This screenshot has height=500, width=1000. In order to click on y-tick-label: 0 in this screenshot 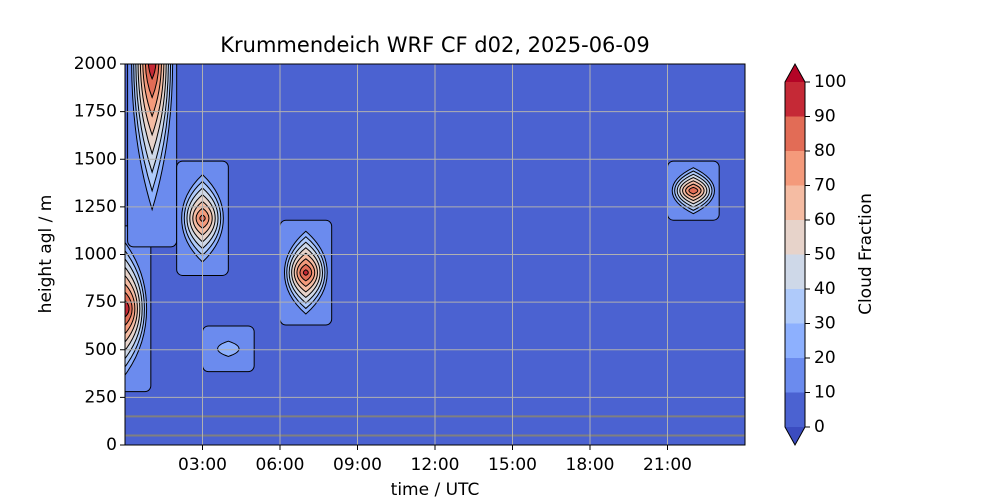, I will do `click(111, 445)`.